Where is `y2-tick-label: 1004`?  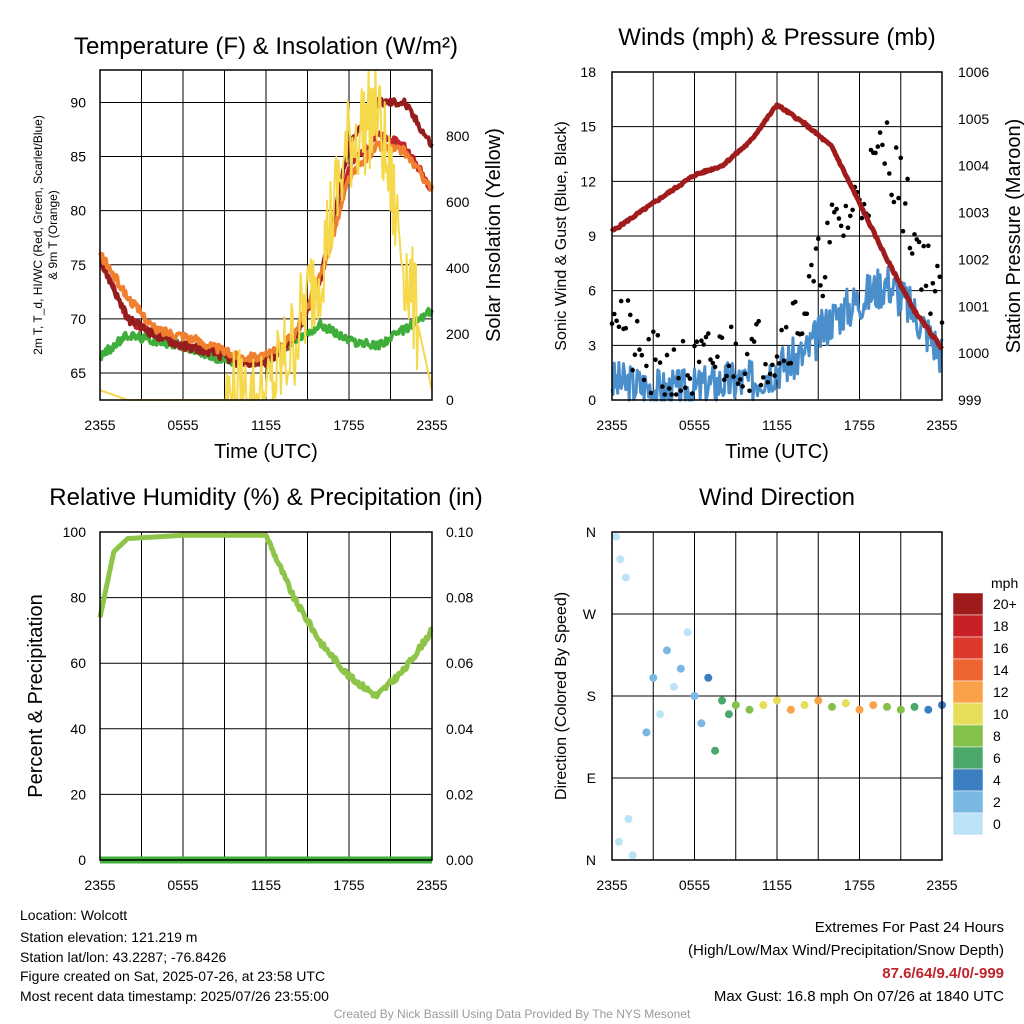
y2-tick-label: 1004 is located at coordinates (973, 166).